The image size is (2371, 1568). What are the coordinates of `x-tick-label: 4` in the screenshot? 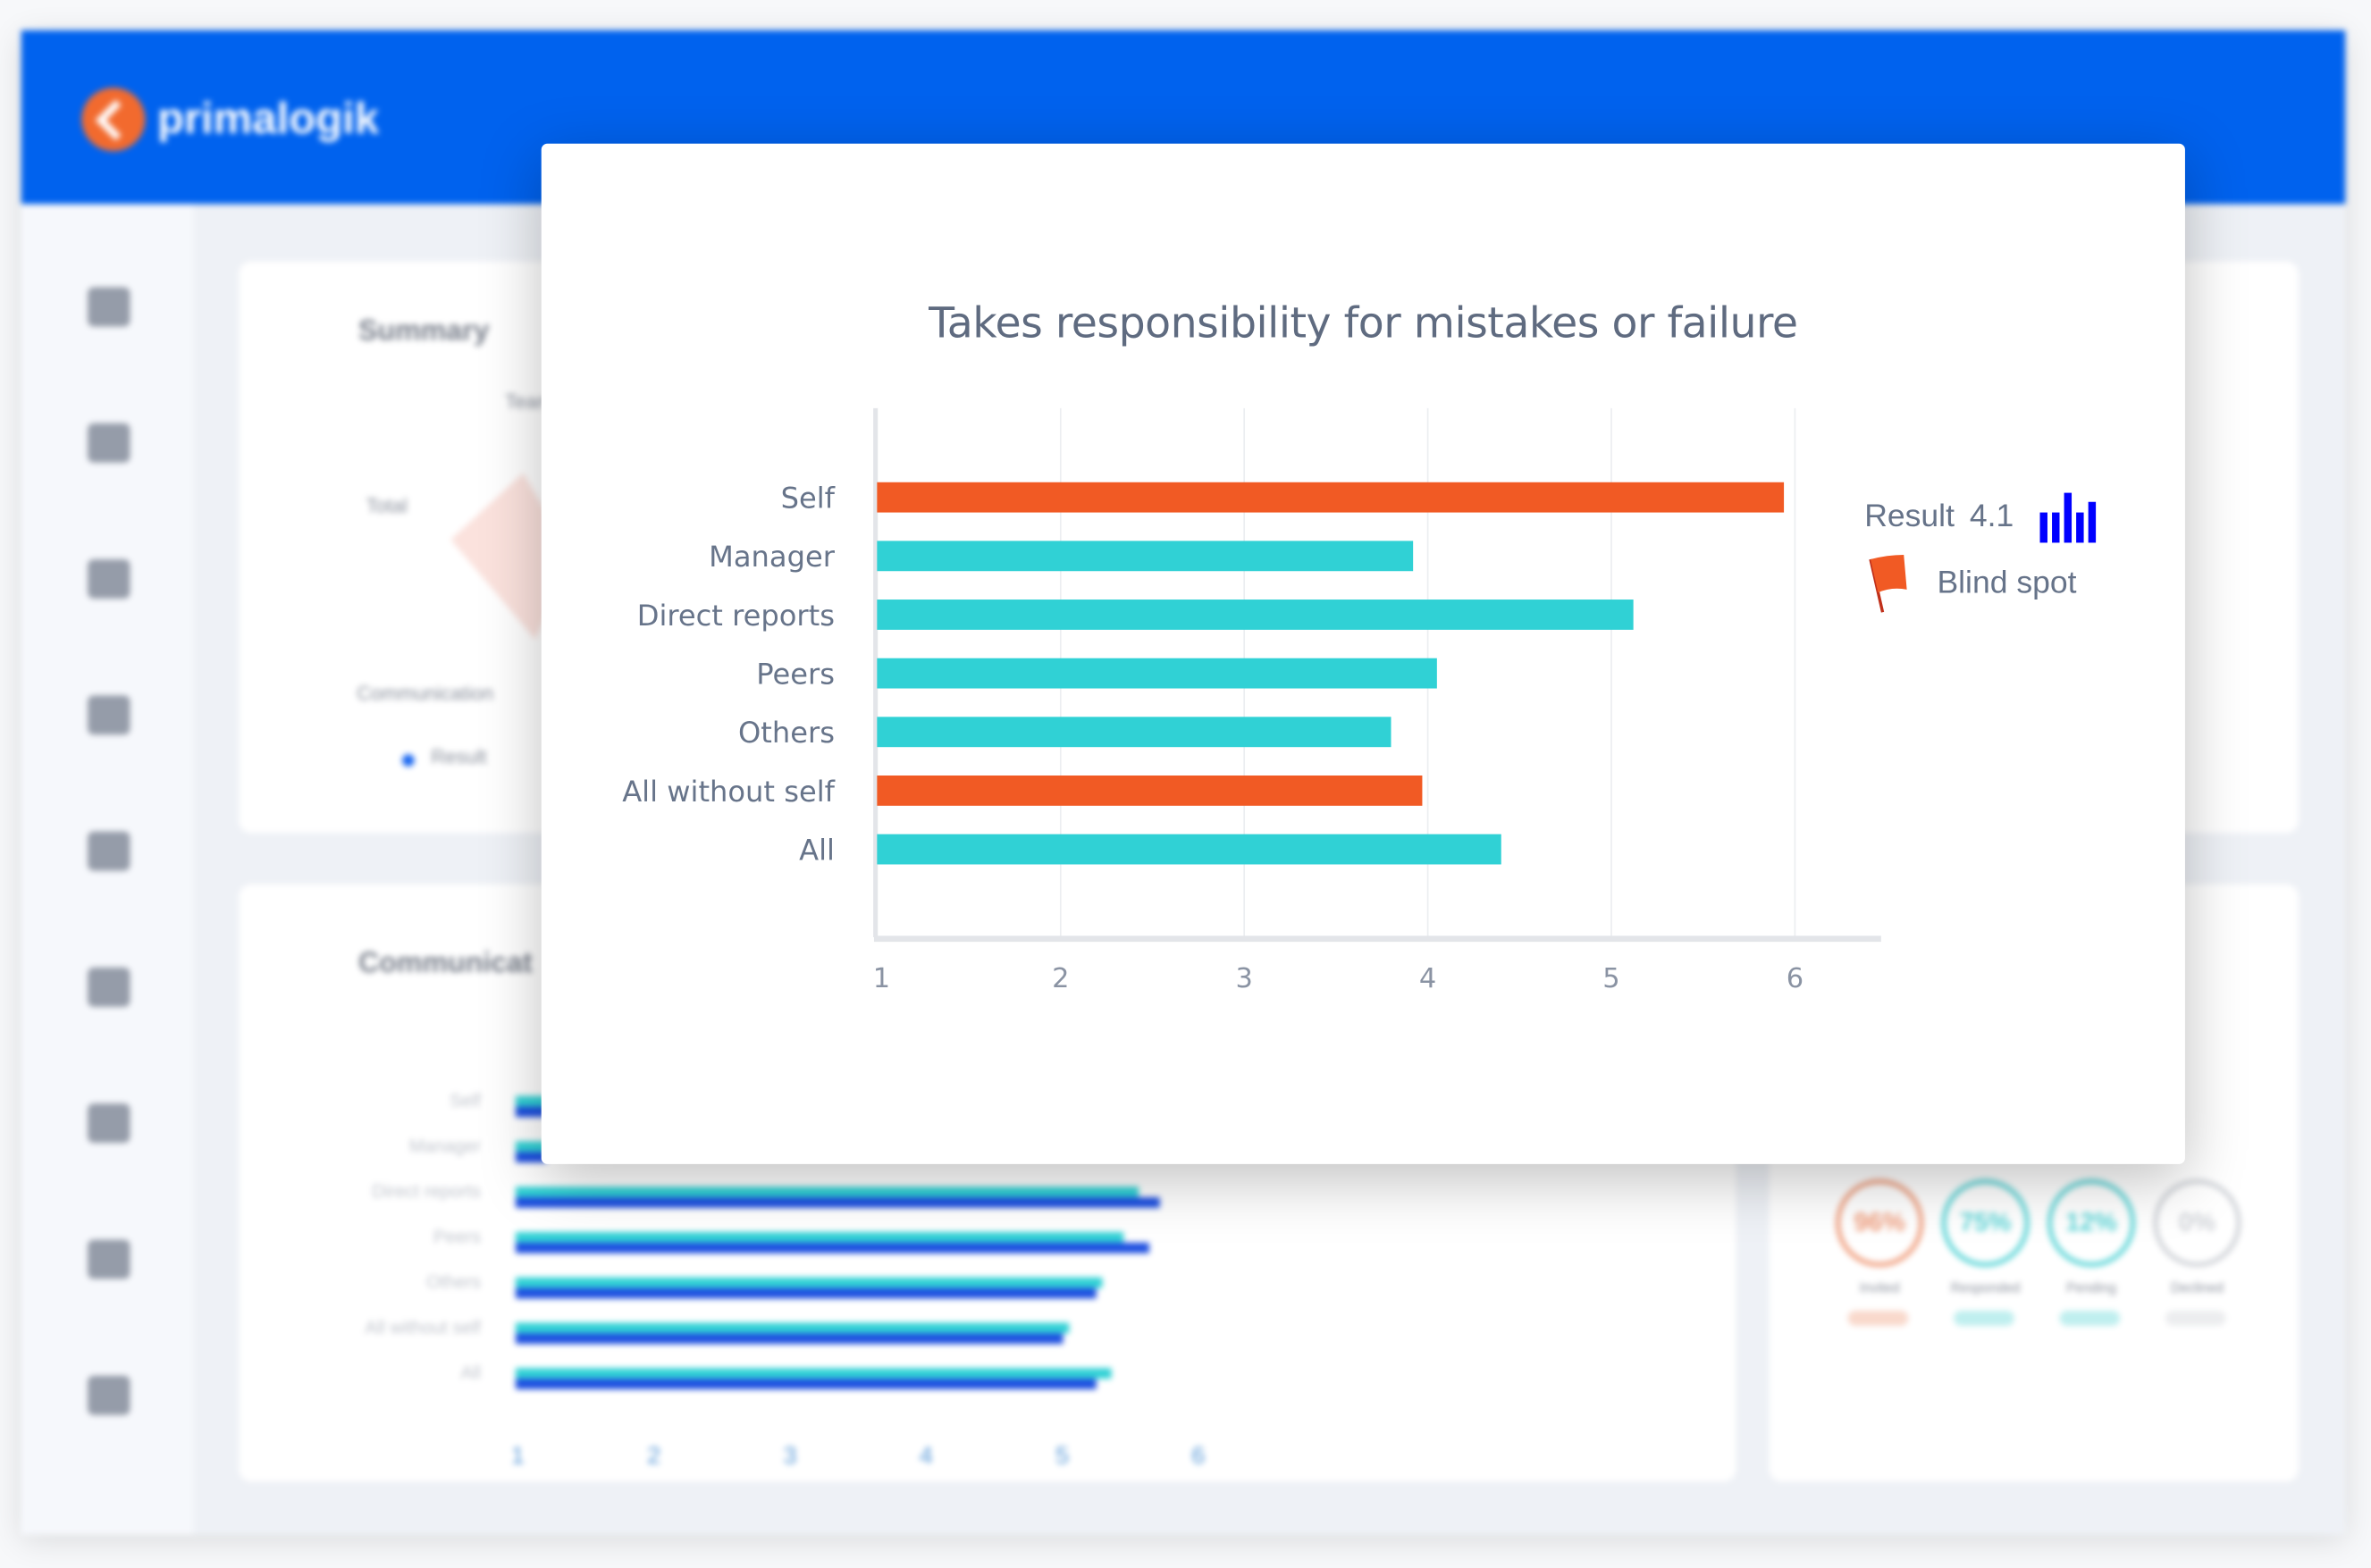 It's located at (1427, 978).